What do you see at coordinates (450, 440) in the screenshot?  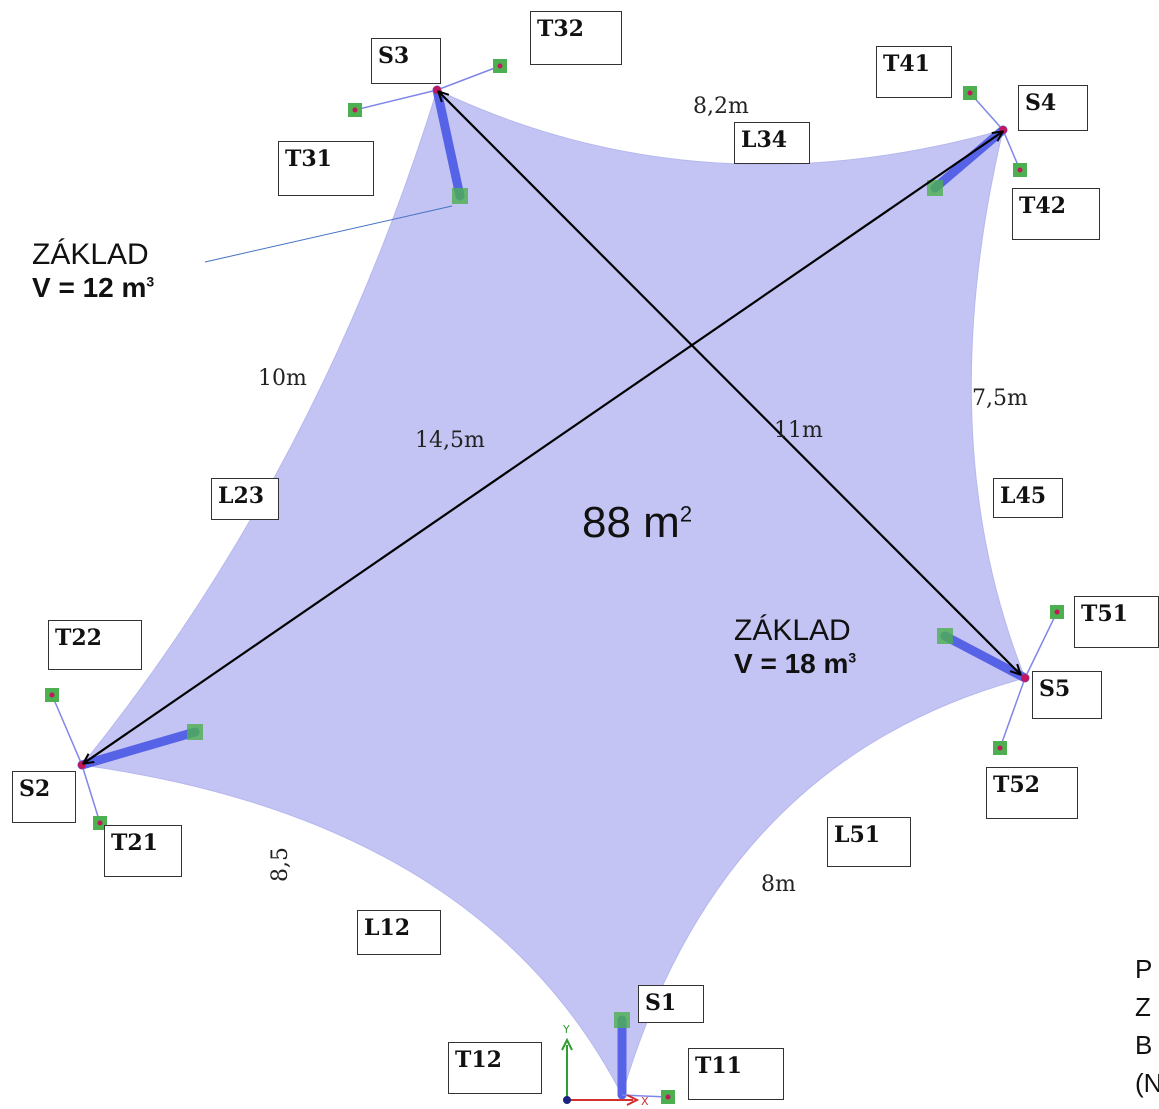 I see `dimension-diagonal-s2-s4: 14,5m` at bounding box center [450, 440].